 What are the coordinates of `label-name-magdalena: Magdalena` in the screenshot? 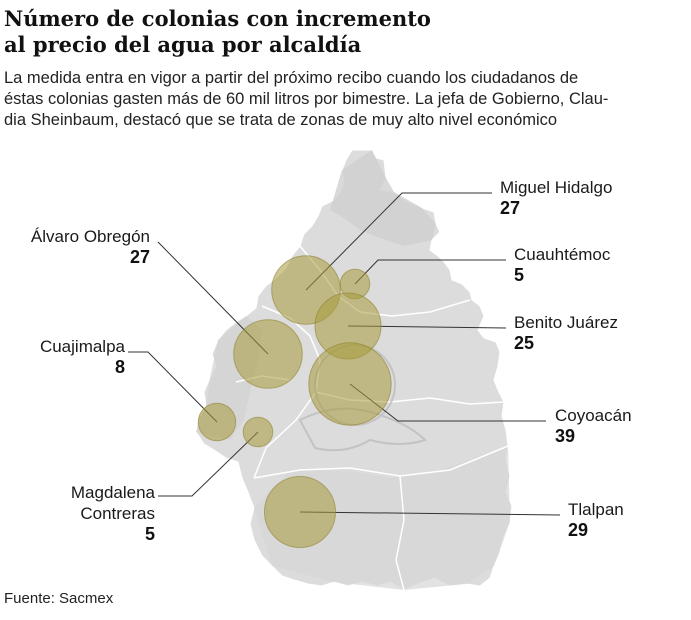 It's located at (113, 492).